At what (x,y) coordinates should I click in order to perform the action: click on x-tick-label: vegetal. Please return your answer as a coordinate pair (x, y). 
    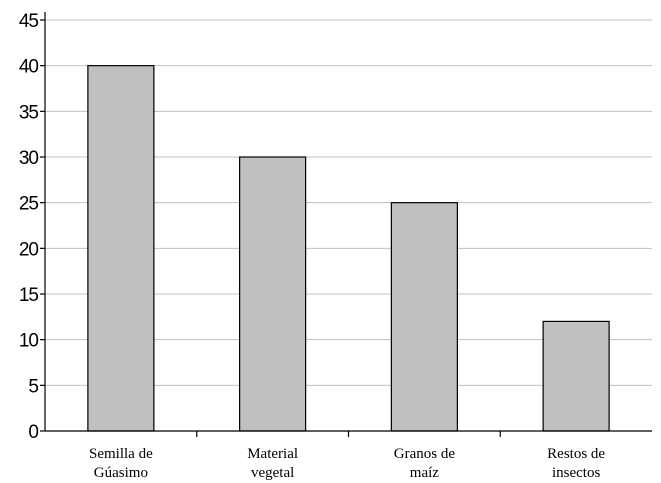
    Looking at the image, I should click on (272, 473).